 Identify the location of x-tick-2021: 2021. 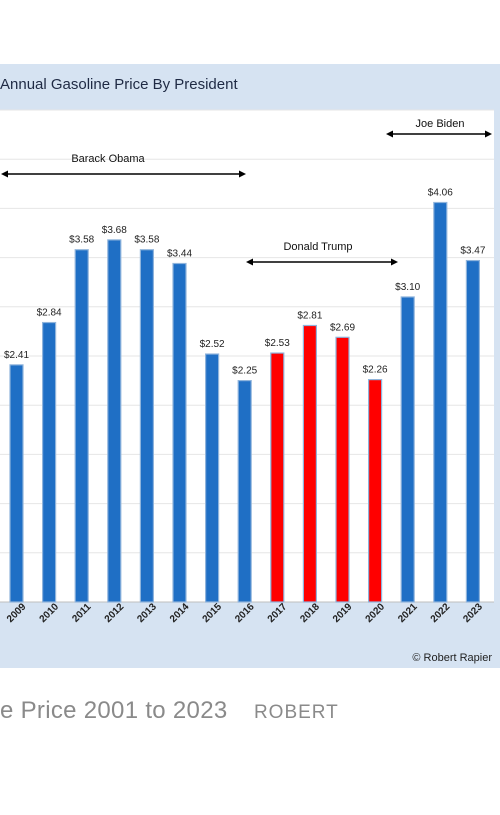
(408, 613).